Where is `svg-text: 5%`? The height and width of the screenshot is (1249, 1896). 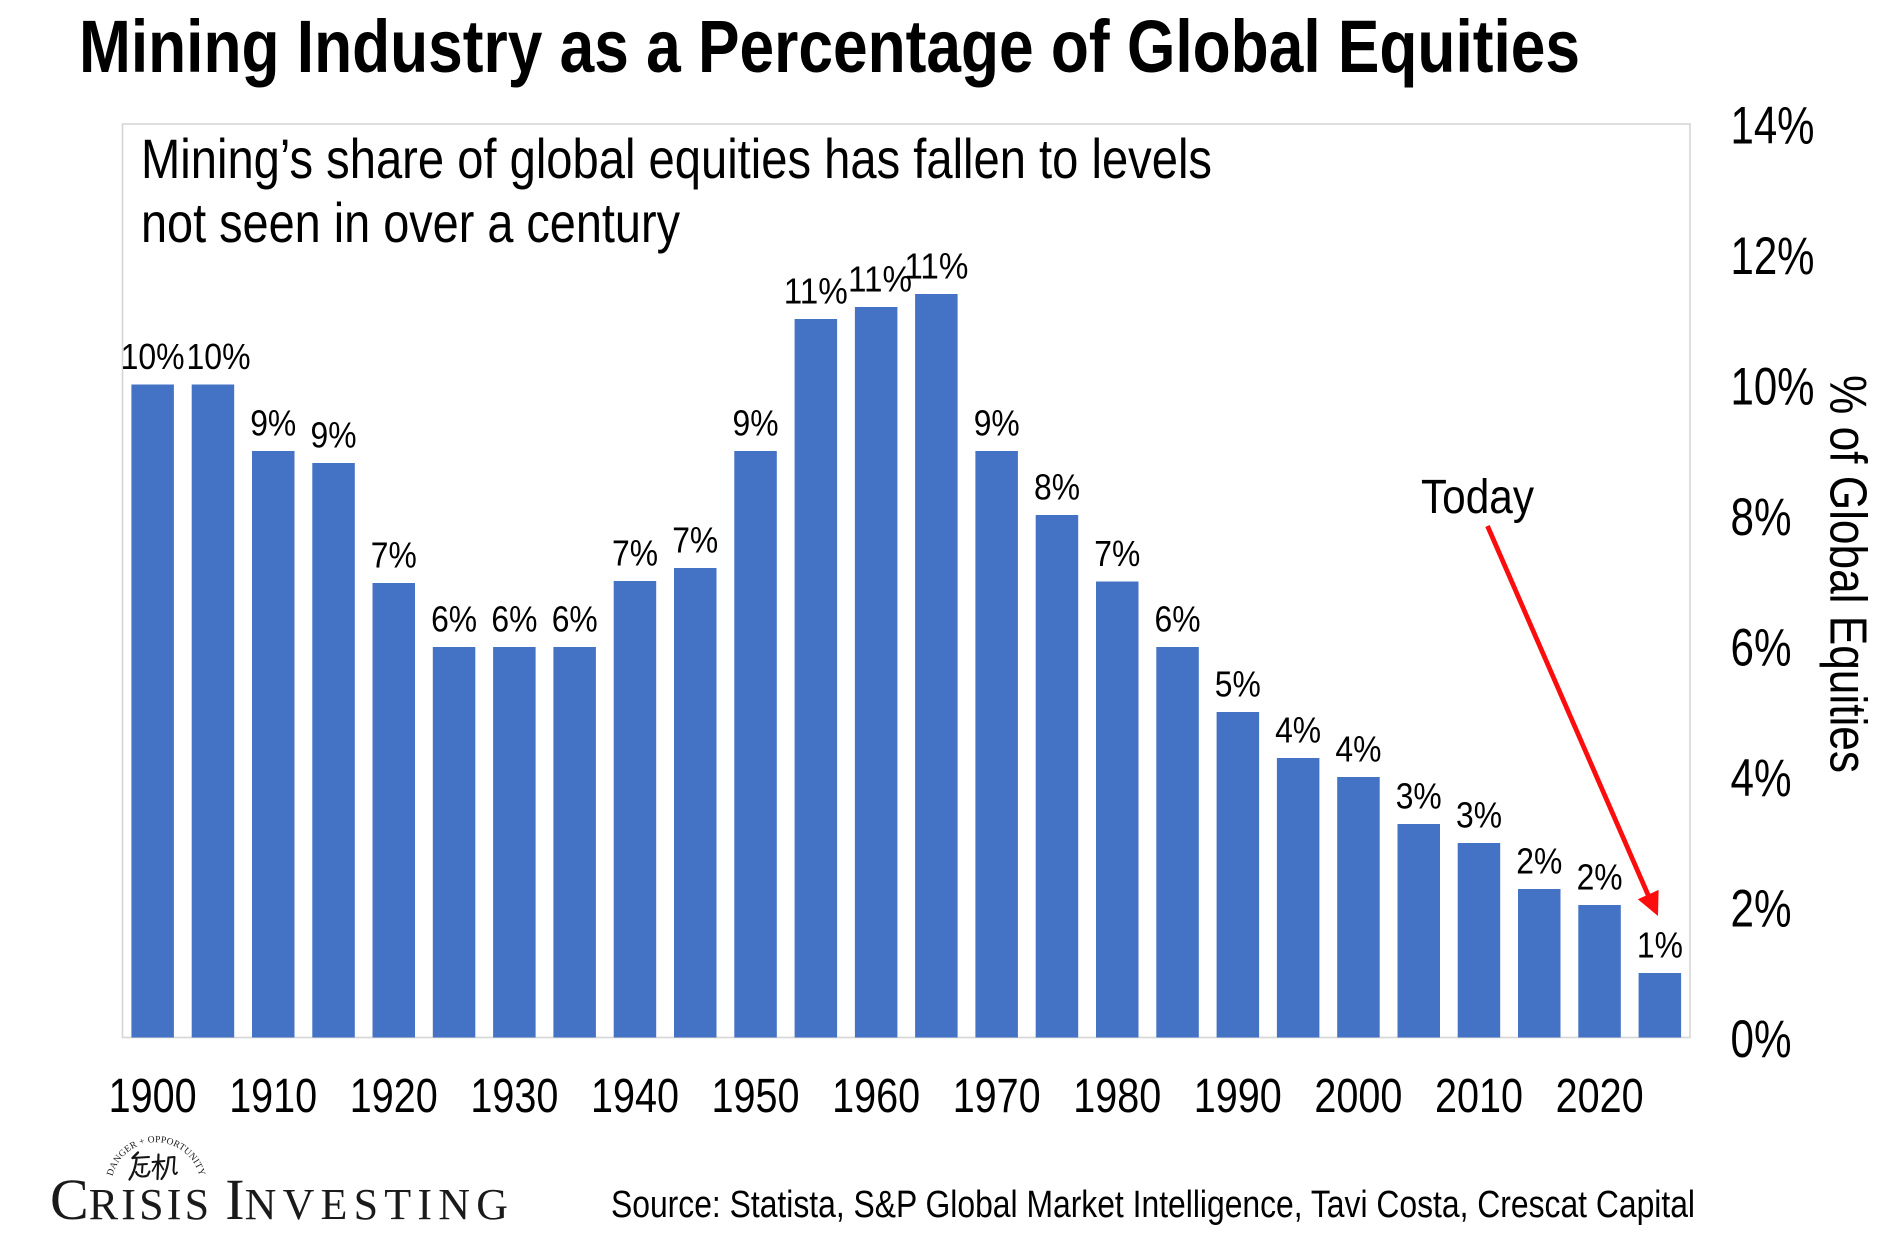
svg-text: 5% is located at coordinates (1238, 684).